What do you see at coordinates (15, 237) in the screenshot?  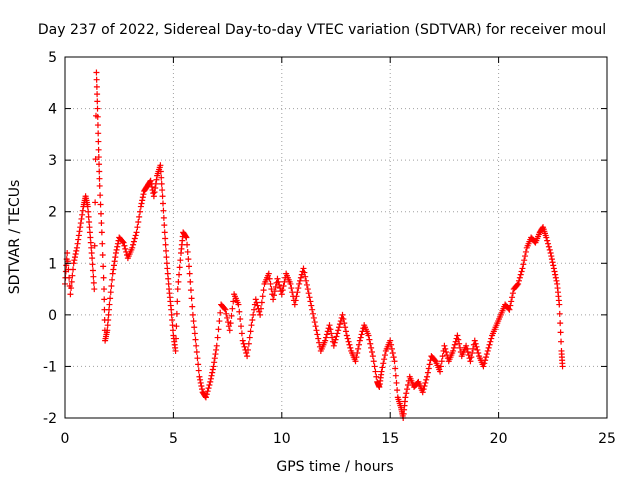 I see `y-axis-label: SDTVAR / TECUs` at bounding box center [15, 237].